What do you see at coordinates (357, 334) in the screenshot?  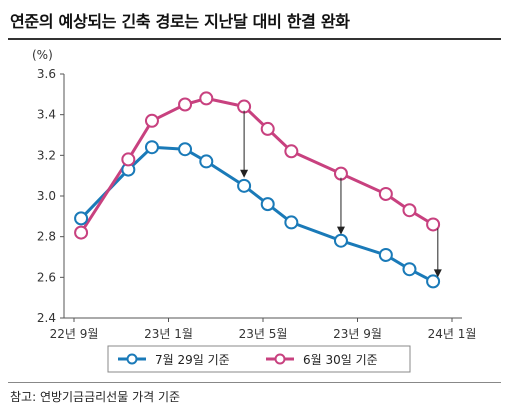 I see `x-tick-label: 23년 9월` at bounding box center [357, 334].